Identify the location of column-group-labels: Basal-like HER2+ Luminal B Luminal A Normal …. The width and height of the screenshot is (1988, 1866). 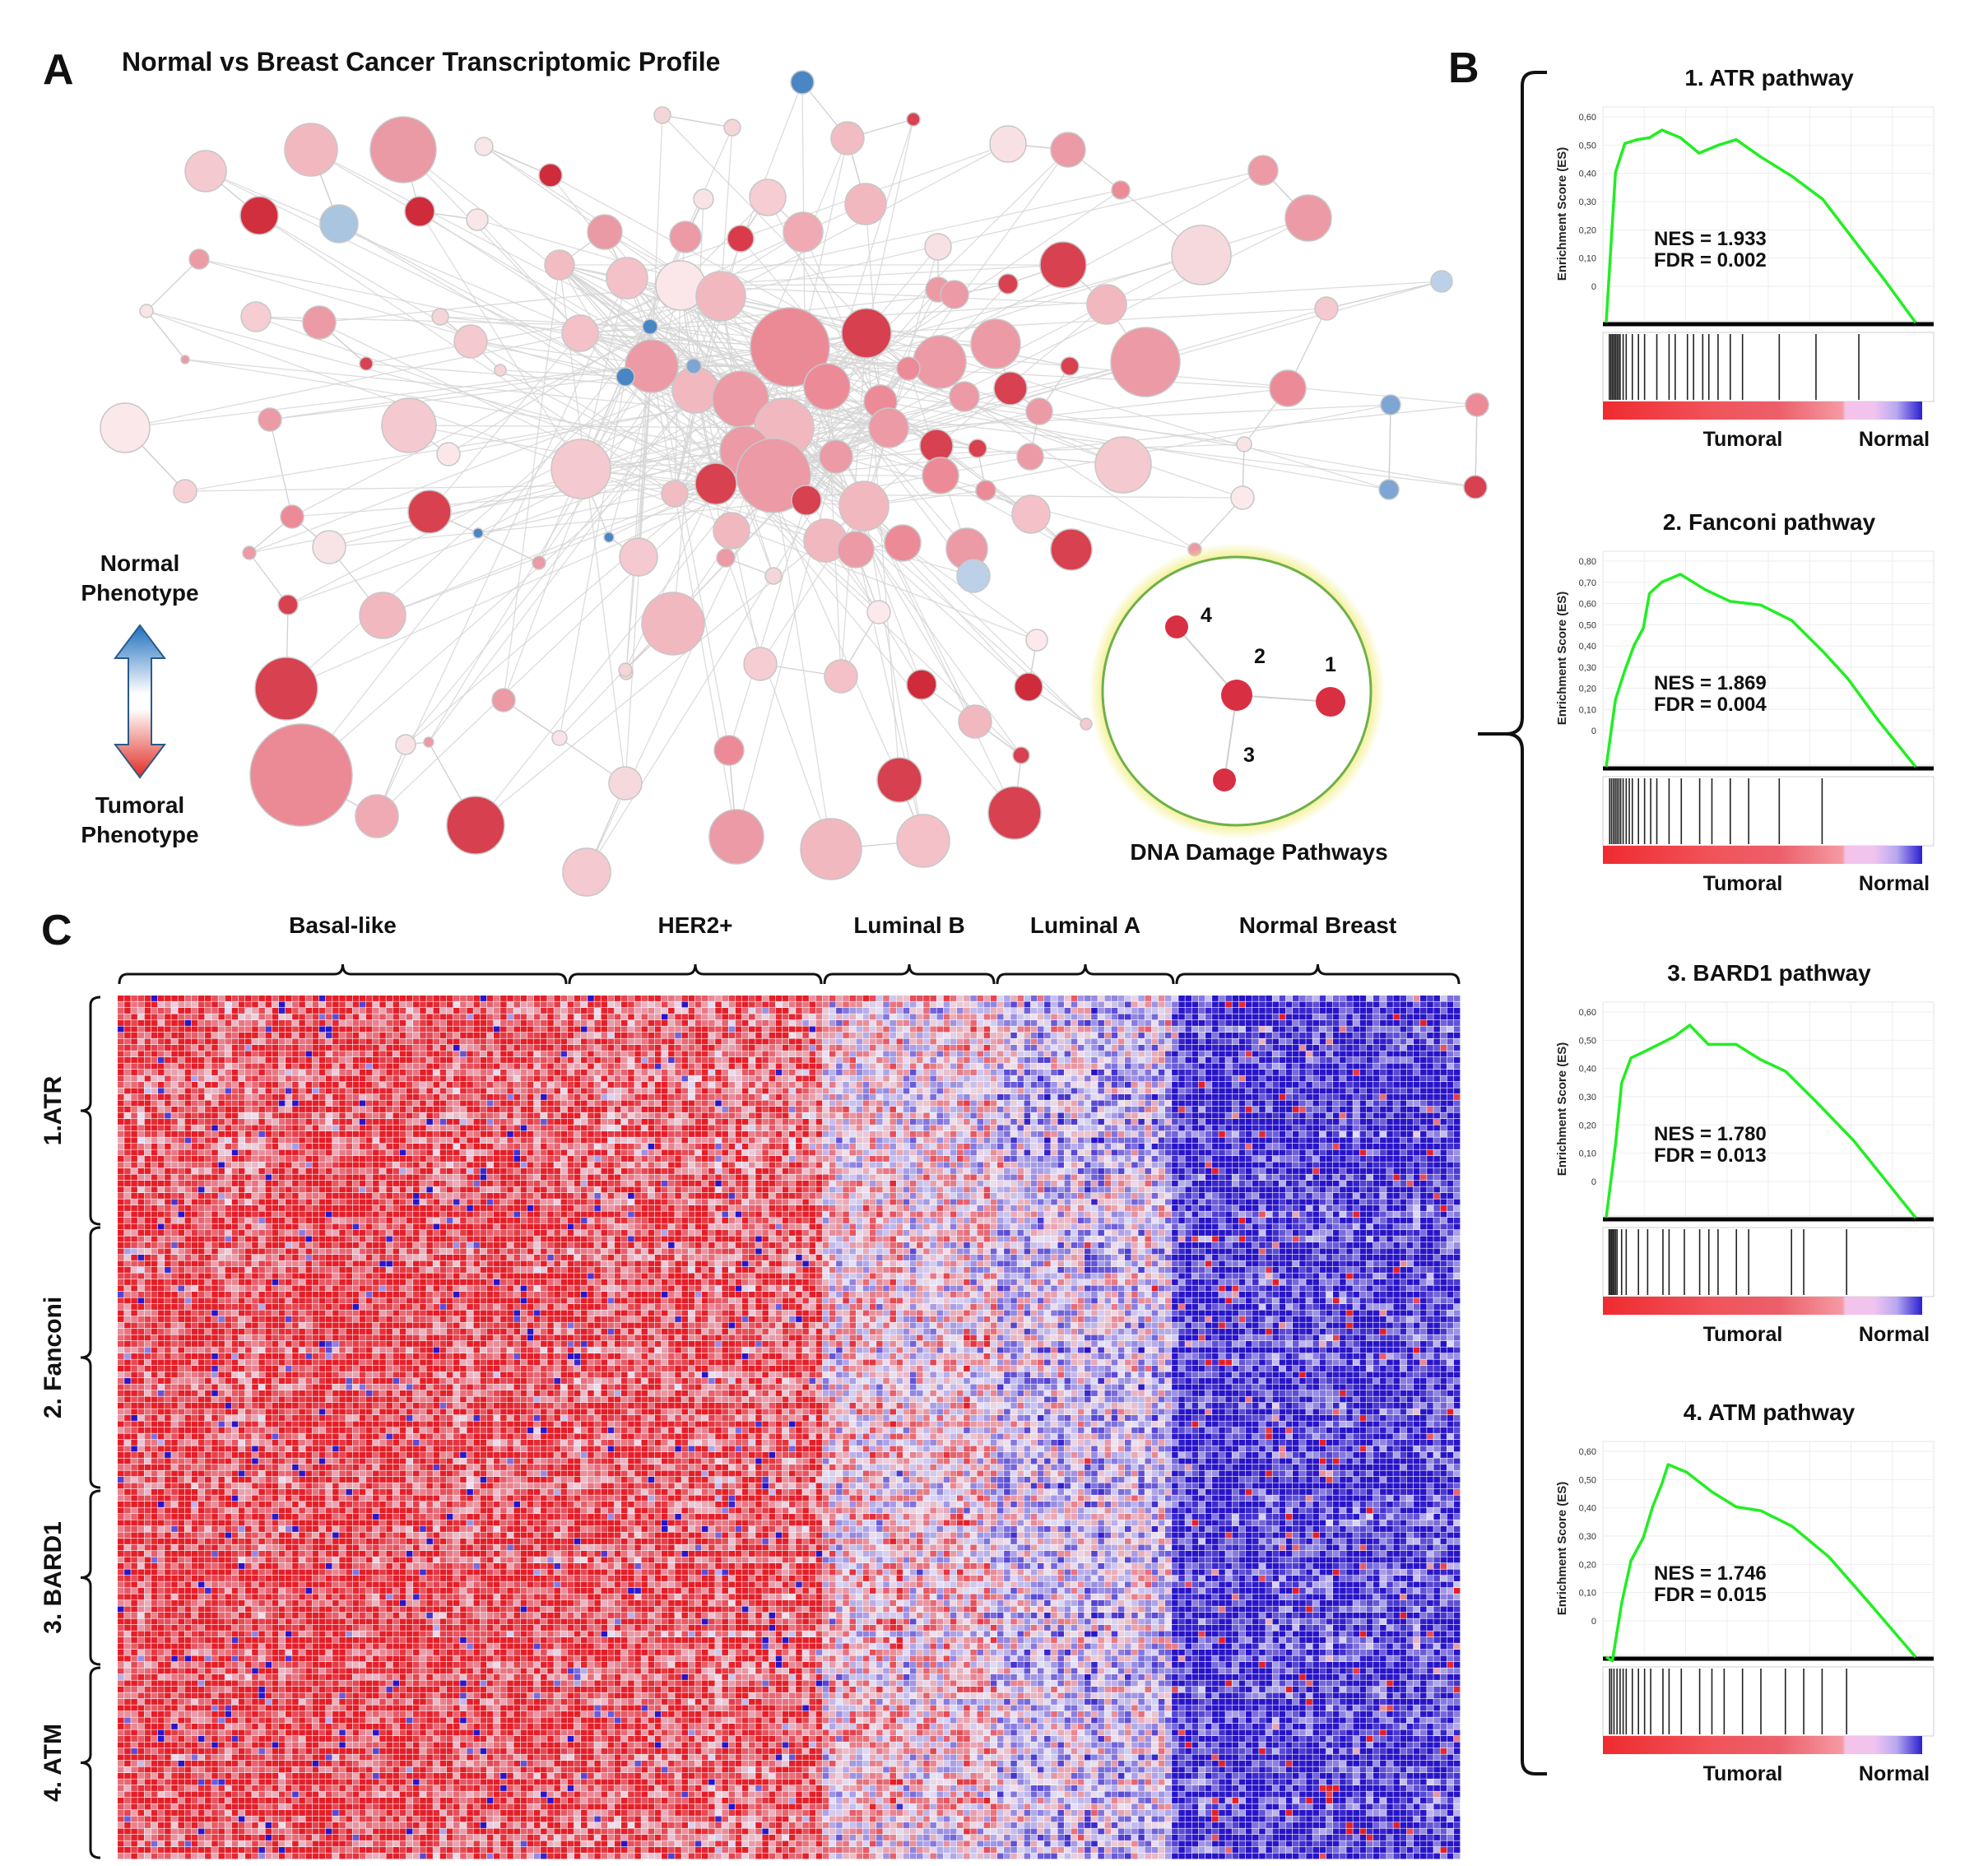
(789, 949).